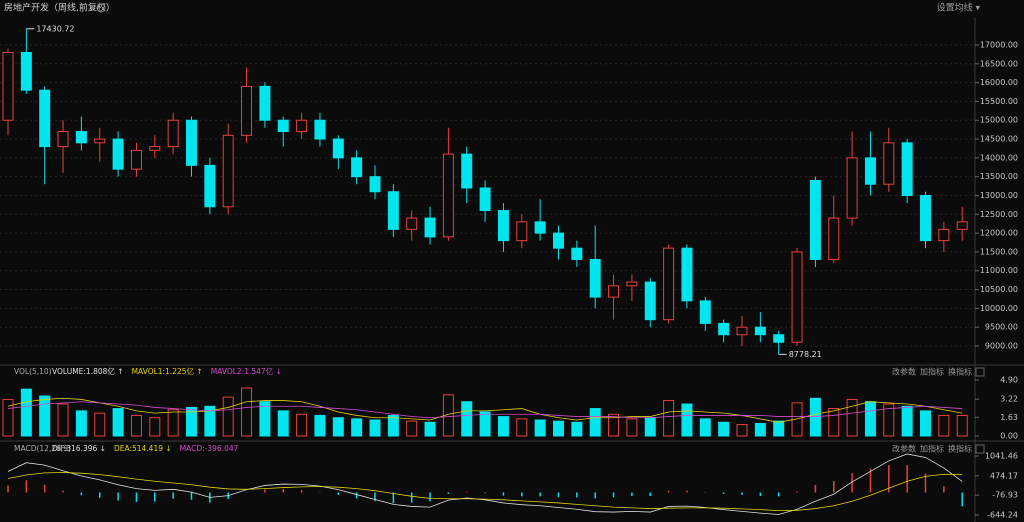 Image resolution: width=1024 pixels, height=522 pixels. What do you see at coordinates (805, 354) in the screenshot?
I see `annotation-label: 8778.21` at bounding box center [805, 354].